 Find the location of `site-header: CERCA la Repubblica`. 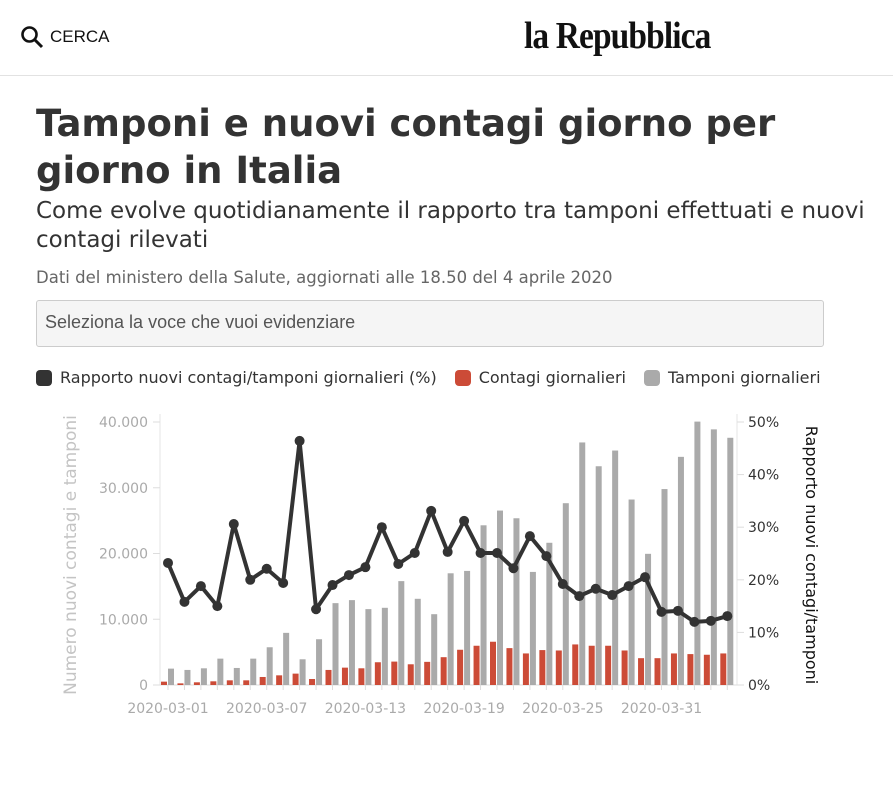

site-header: CERCA la Repubblica is located at coordinates (446, 38).